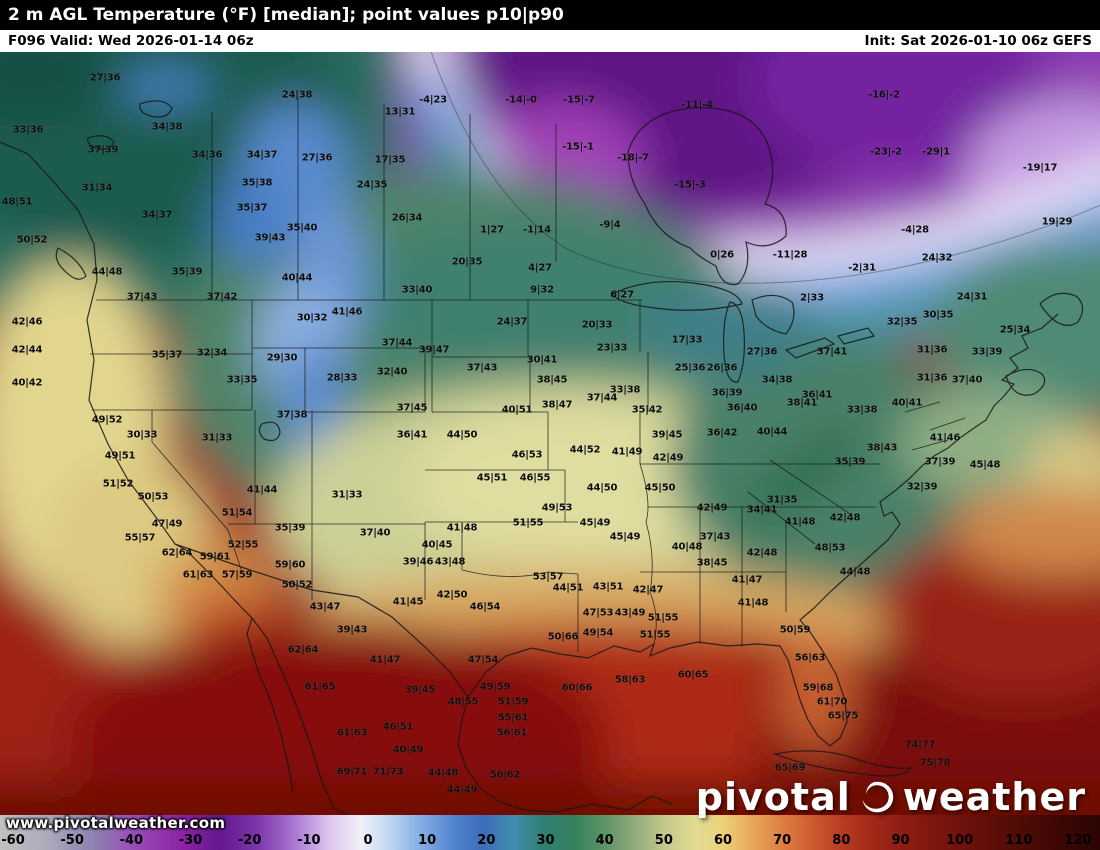 This screenshot has width=1100, height=850. What do you see at coordinates (505, 775) in the screenshot?
I see `point-value: 56|62` at bounding box center [505, 775].